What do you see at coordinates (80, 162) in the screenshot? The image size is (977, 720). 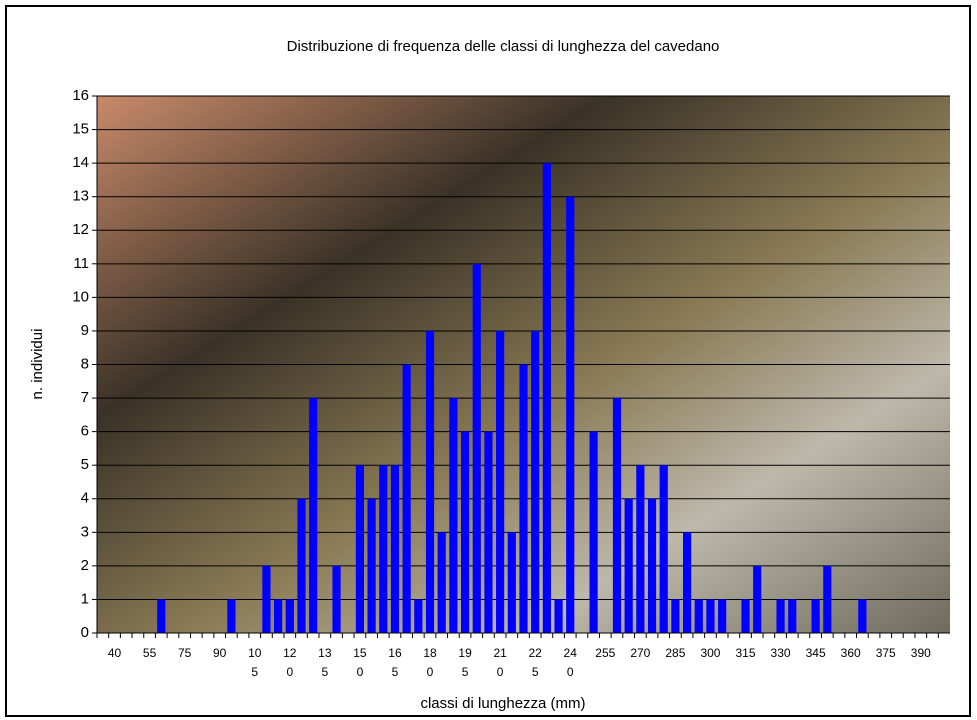 I see `y-tick-label: 14` at bounding box center [80, 162].